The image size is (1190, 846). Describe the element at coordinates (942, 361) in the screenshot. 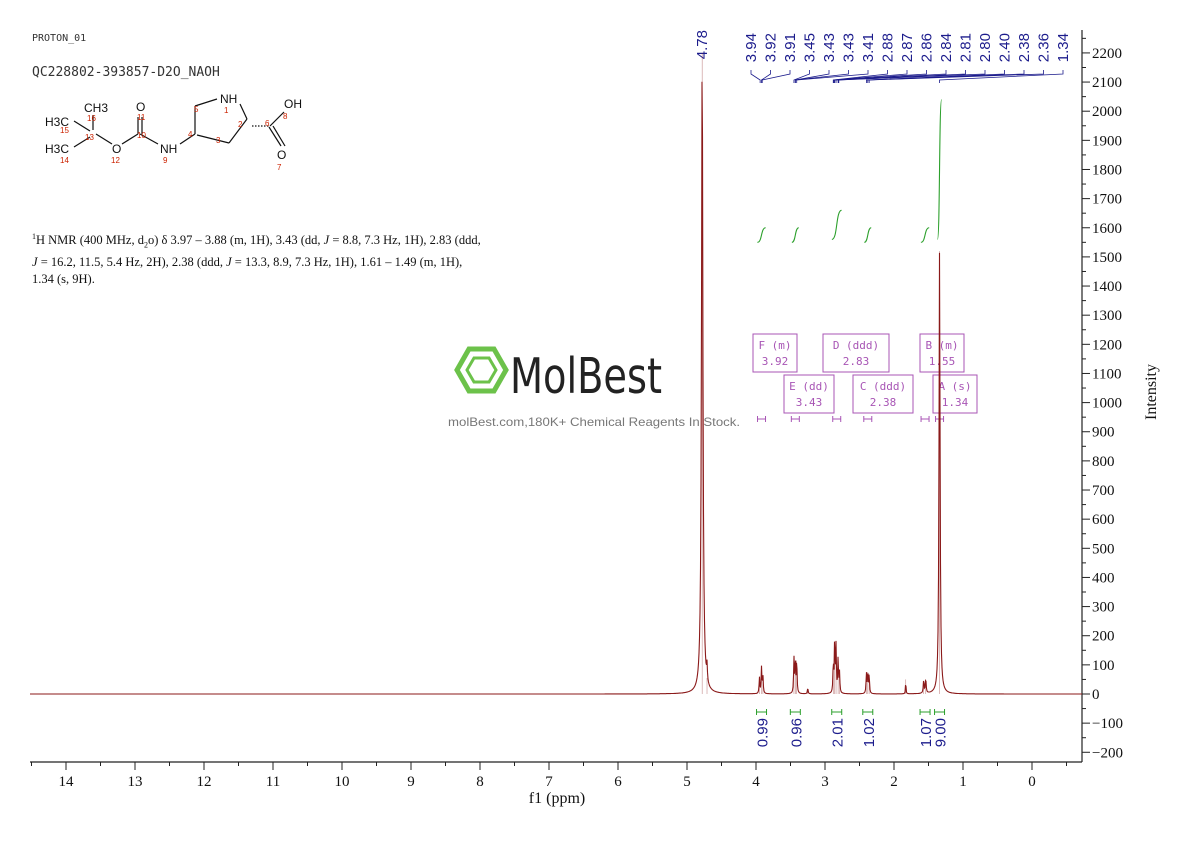

I see `multiplet-shift: 1.55` at that location.